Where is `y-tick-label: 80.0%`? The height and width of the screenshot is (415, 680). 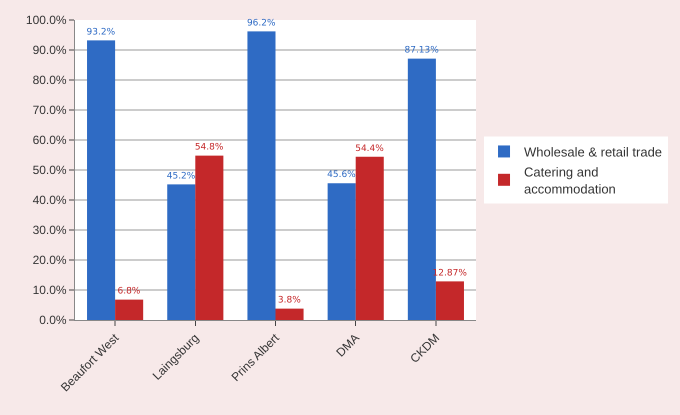 y-tick-label: 80.0% is located at coordinates (49, 80).